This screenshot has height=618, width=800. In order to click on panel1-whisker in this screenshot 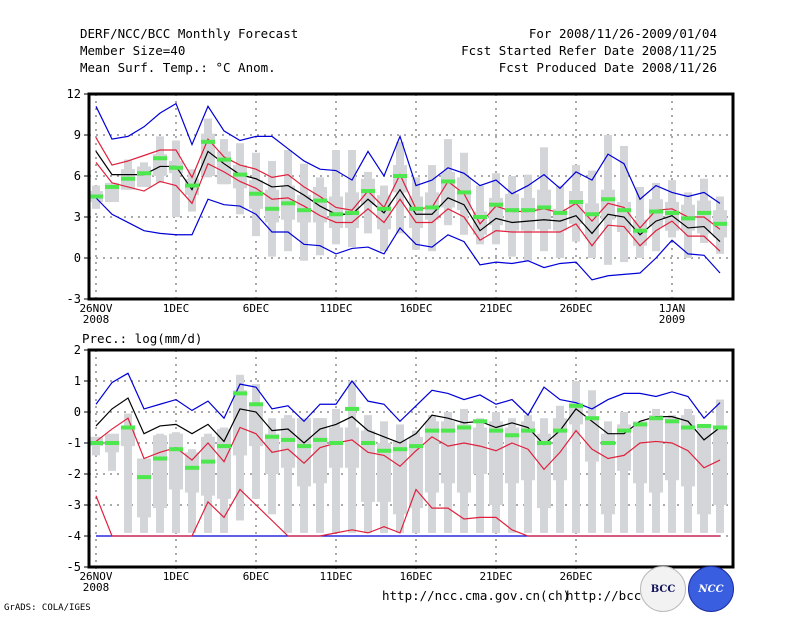, I will do `click(176, 178)`.